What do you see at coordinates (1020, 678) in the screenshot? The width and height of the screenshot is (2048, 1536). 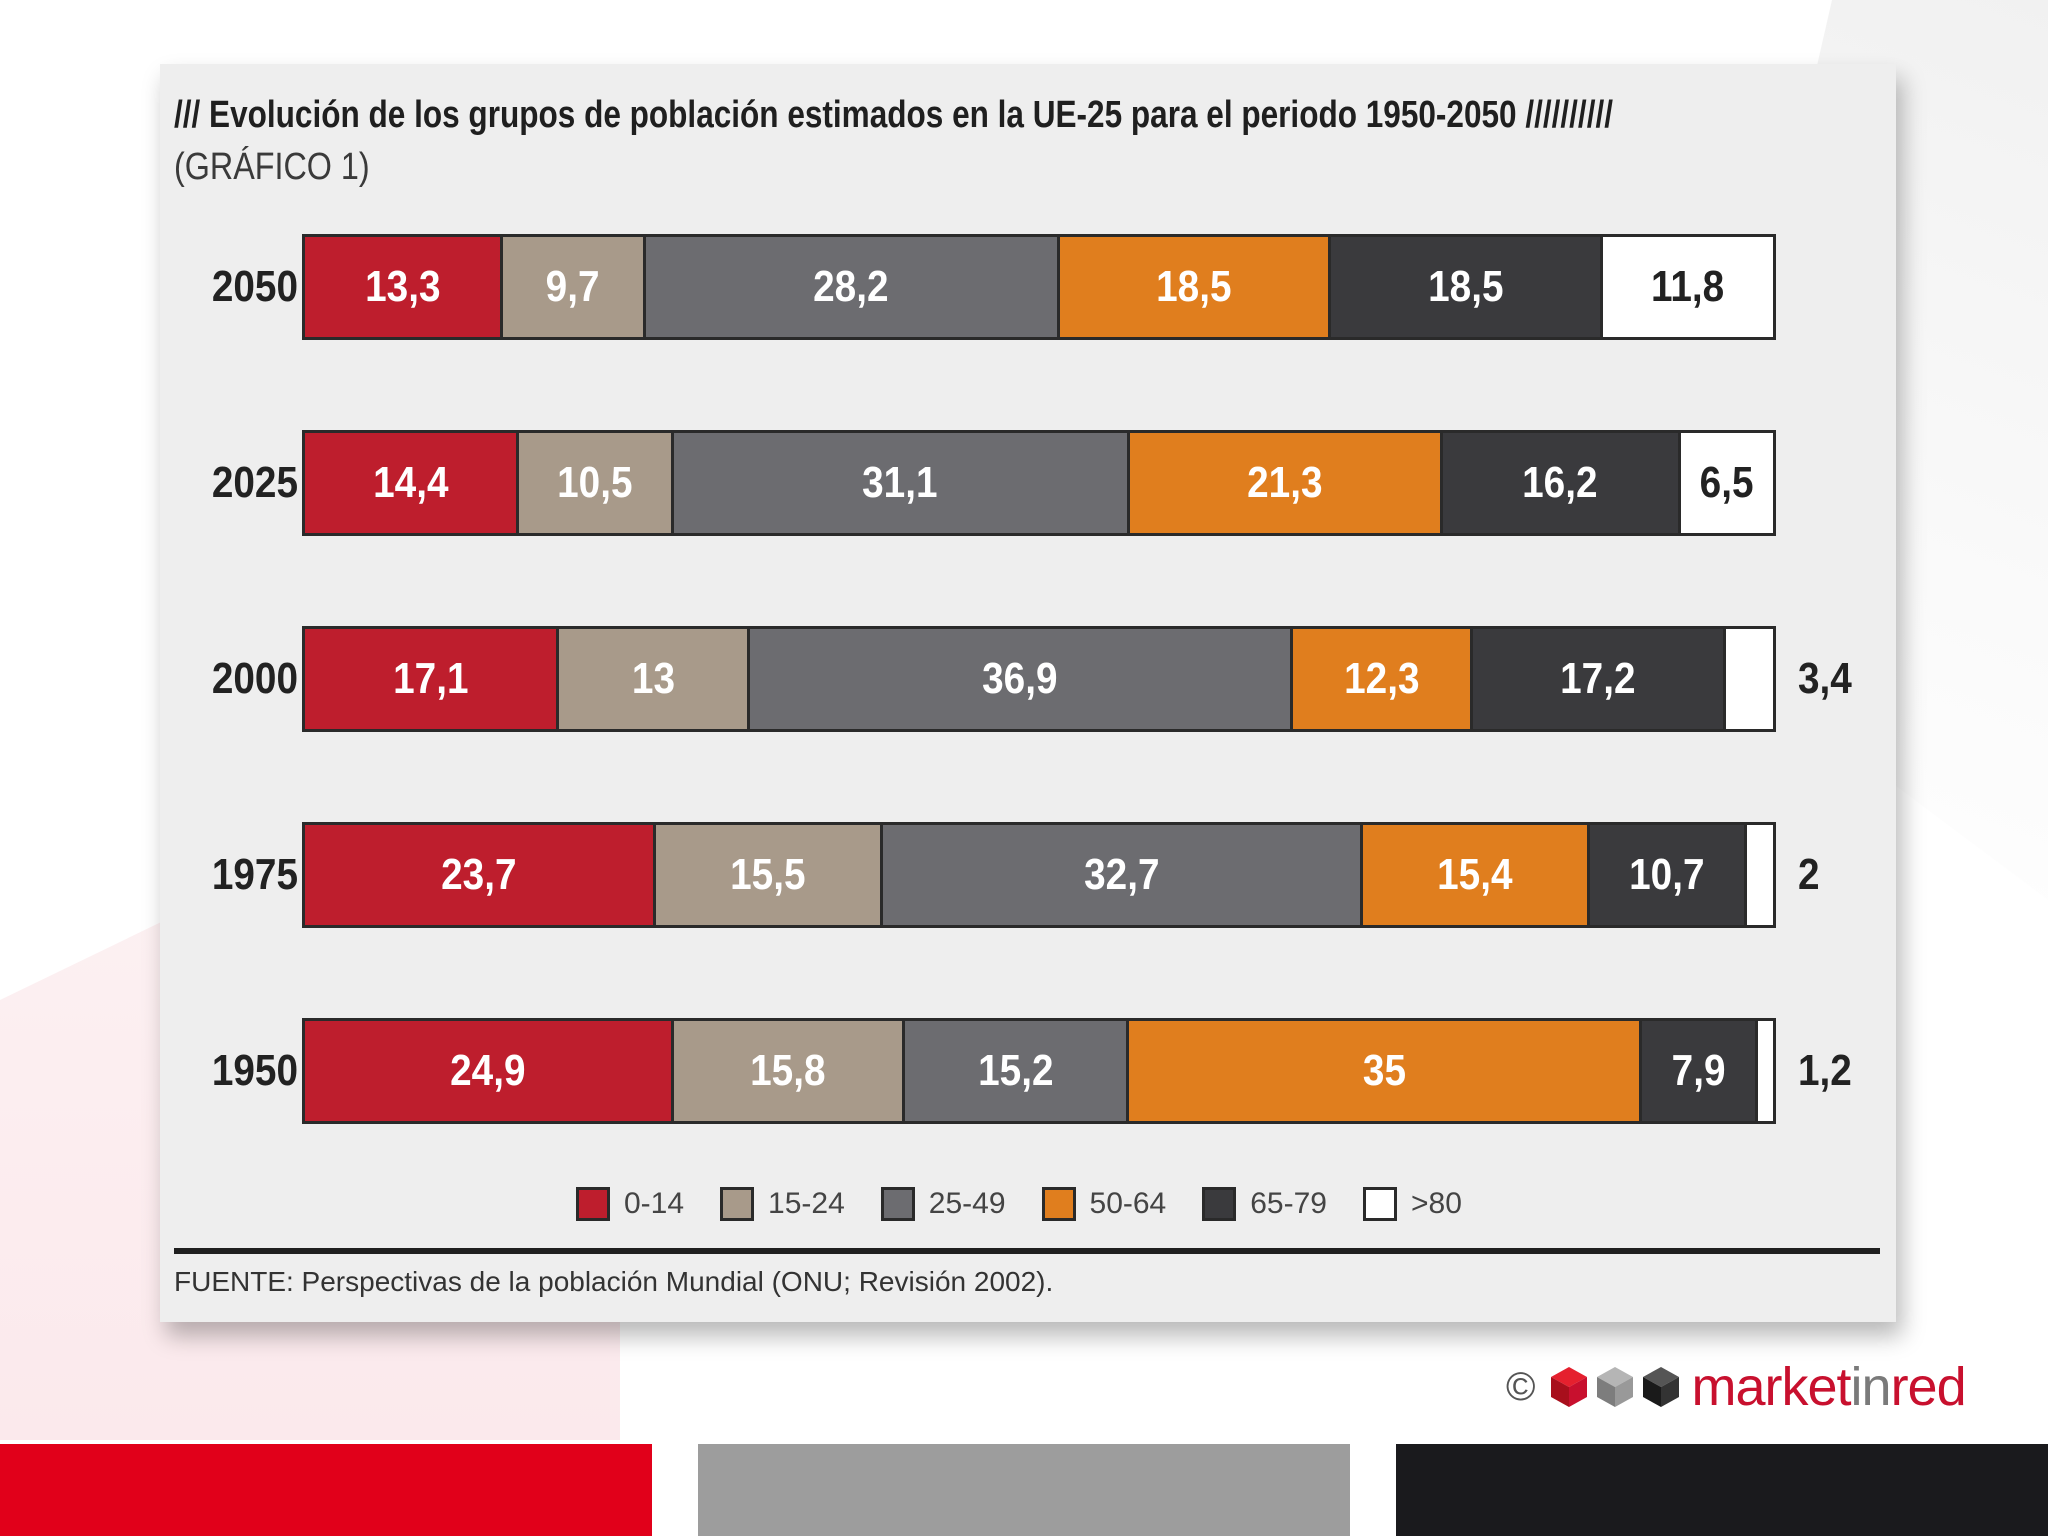 I see `data-label: 36,9` at bounding box center [1020, 678].